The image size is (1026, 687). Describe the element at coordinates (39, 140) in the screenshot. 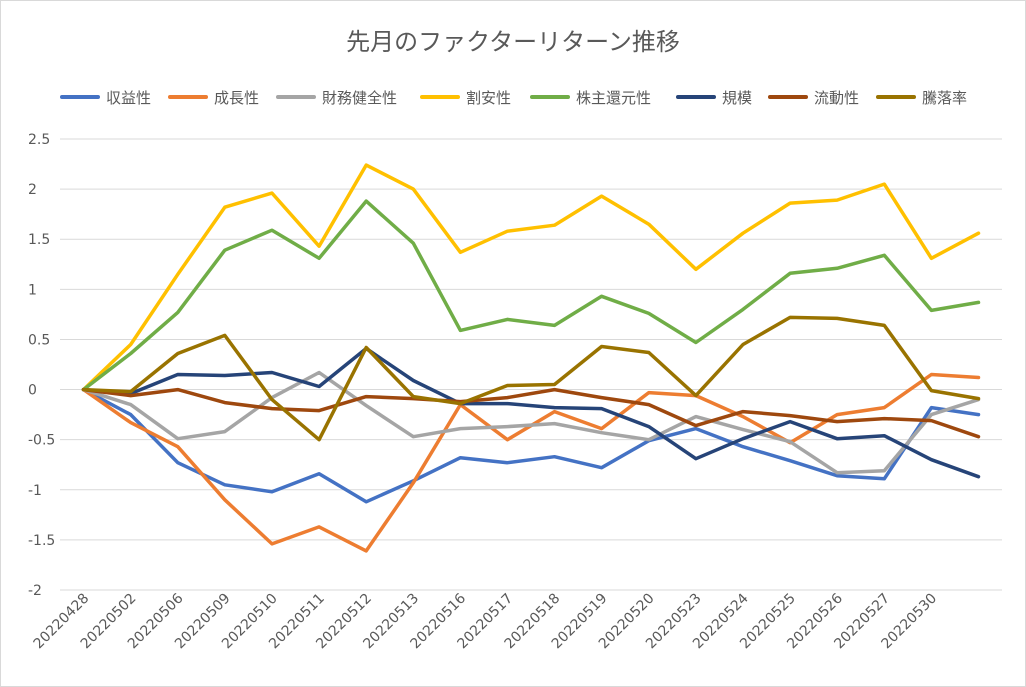

I see `y-tick-label: 2.5` at that location.